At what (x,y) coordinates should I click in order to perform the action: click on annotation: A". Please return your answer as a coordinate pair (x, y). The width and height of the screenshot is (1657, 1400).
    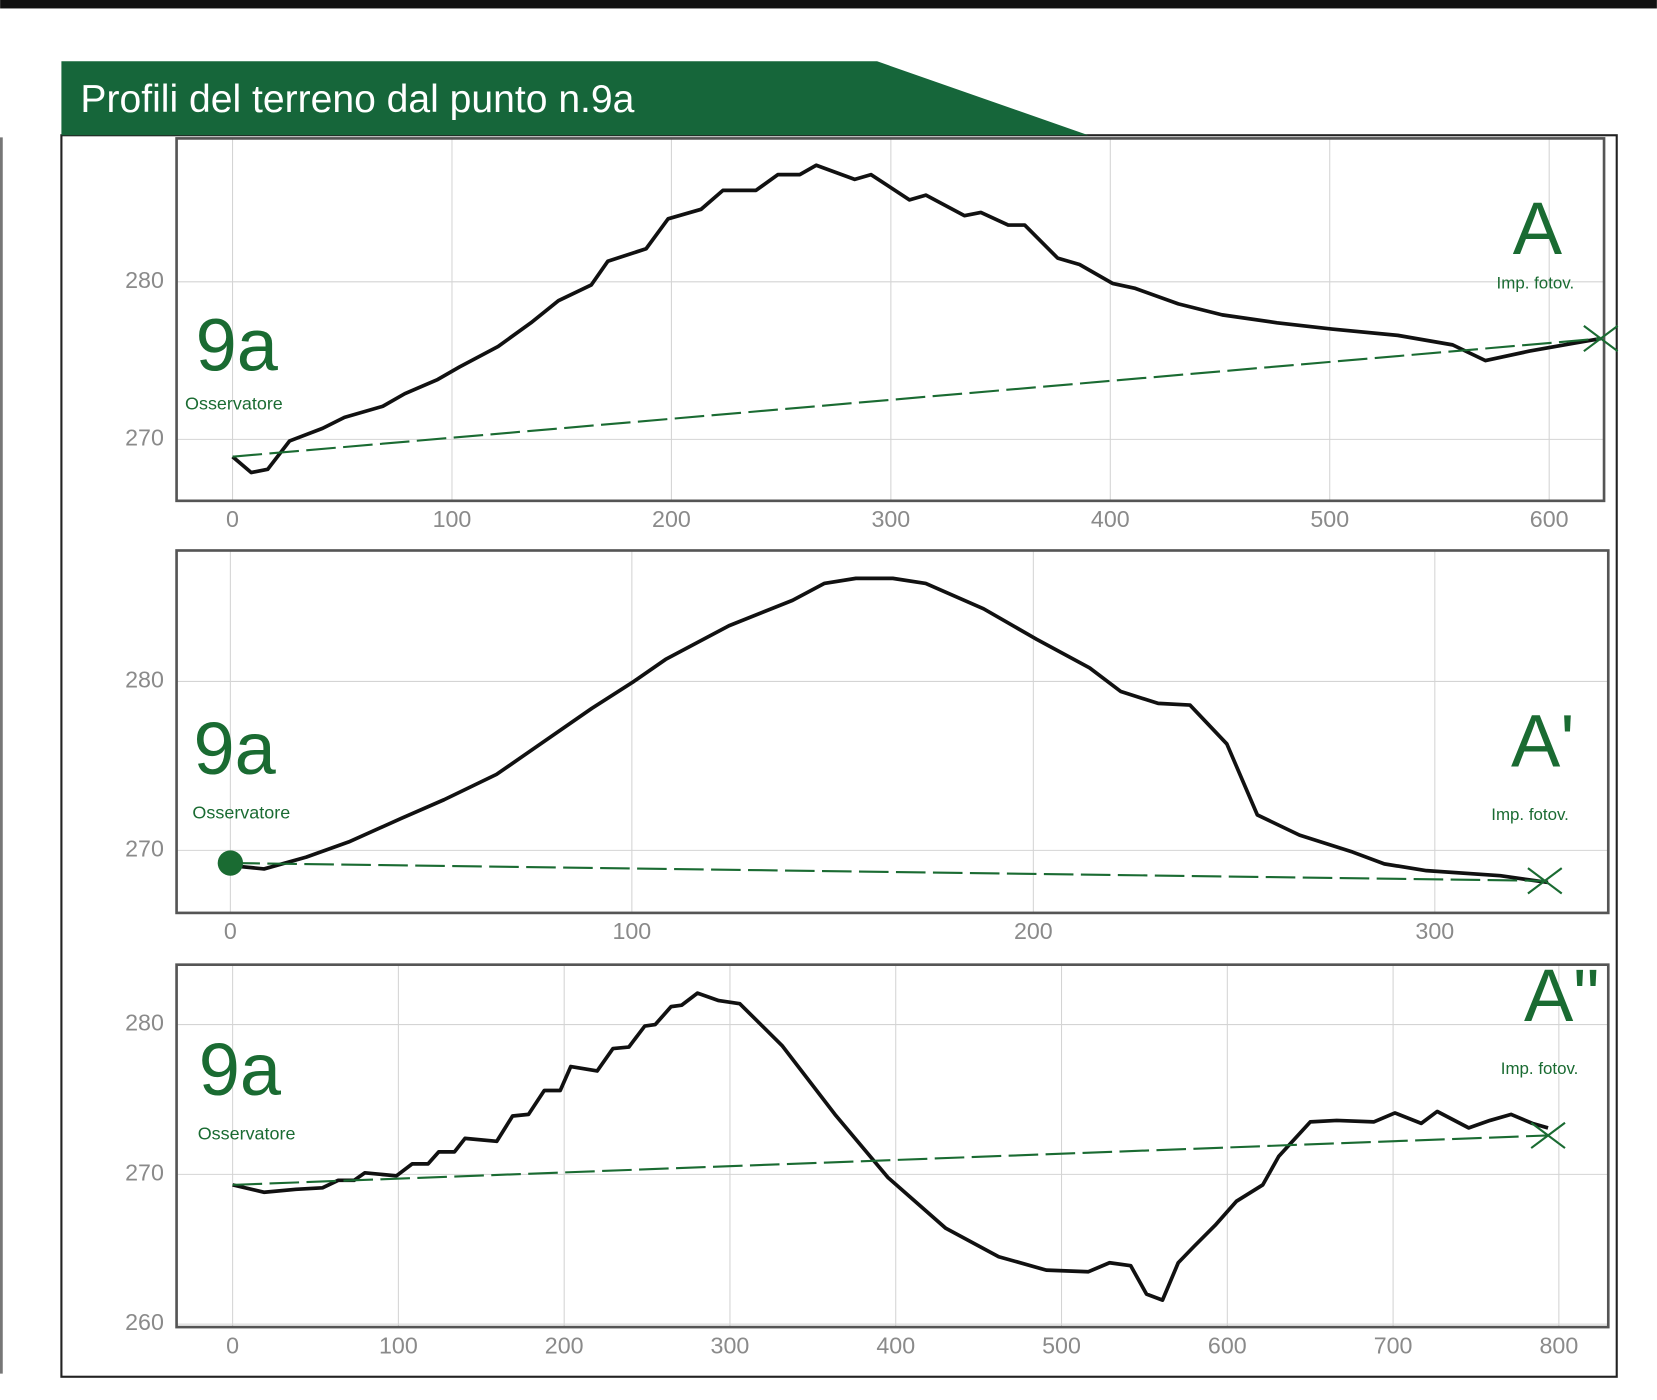
    Looking at the image, I should click on (1562, 995).